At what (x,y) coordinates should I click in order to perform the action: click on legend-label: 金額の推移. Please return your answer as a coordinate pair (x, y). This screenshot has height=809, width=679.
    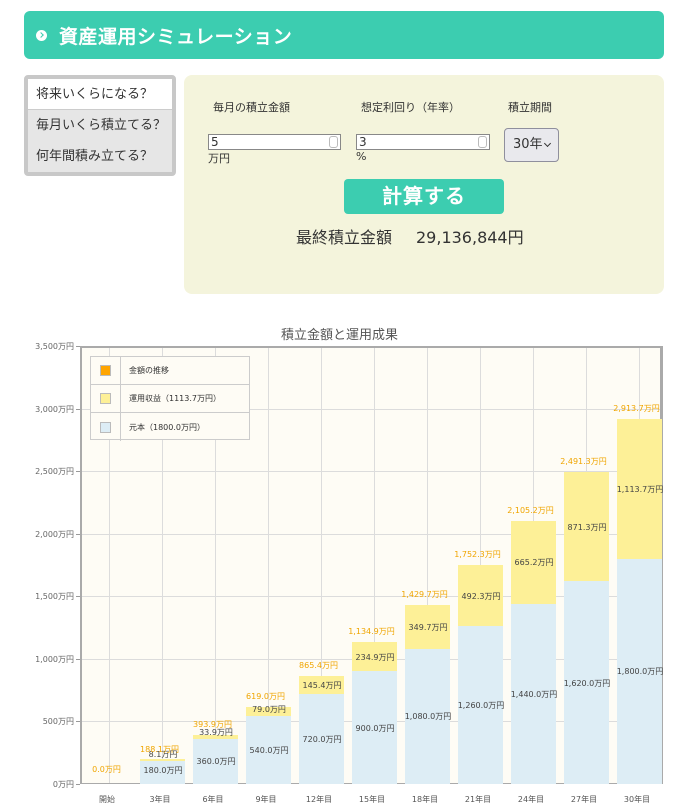
    Looking at the image, I should click on (149, 370).